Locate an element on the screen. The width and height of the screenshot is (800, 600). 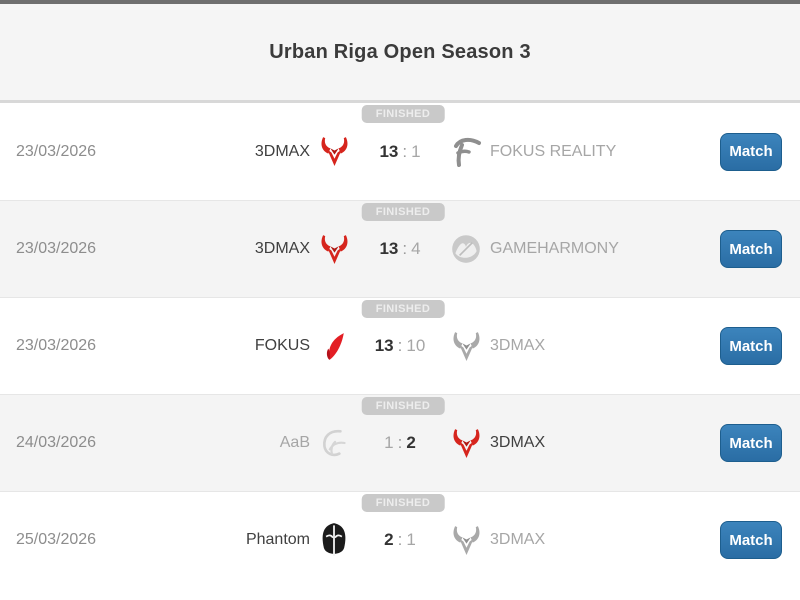
match-score: 13:10 is located at coordinates (400, 346).